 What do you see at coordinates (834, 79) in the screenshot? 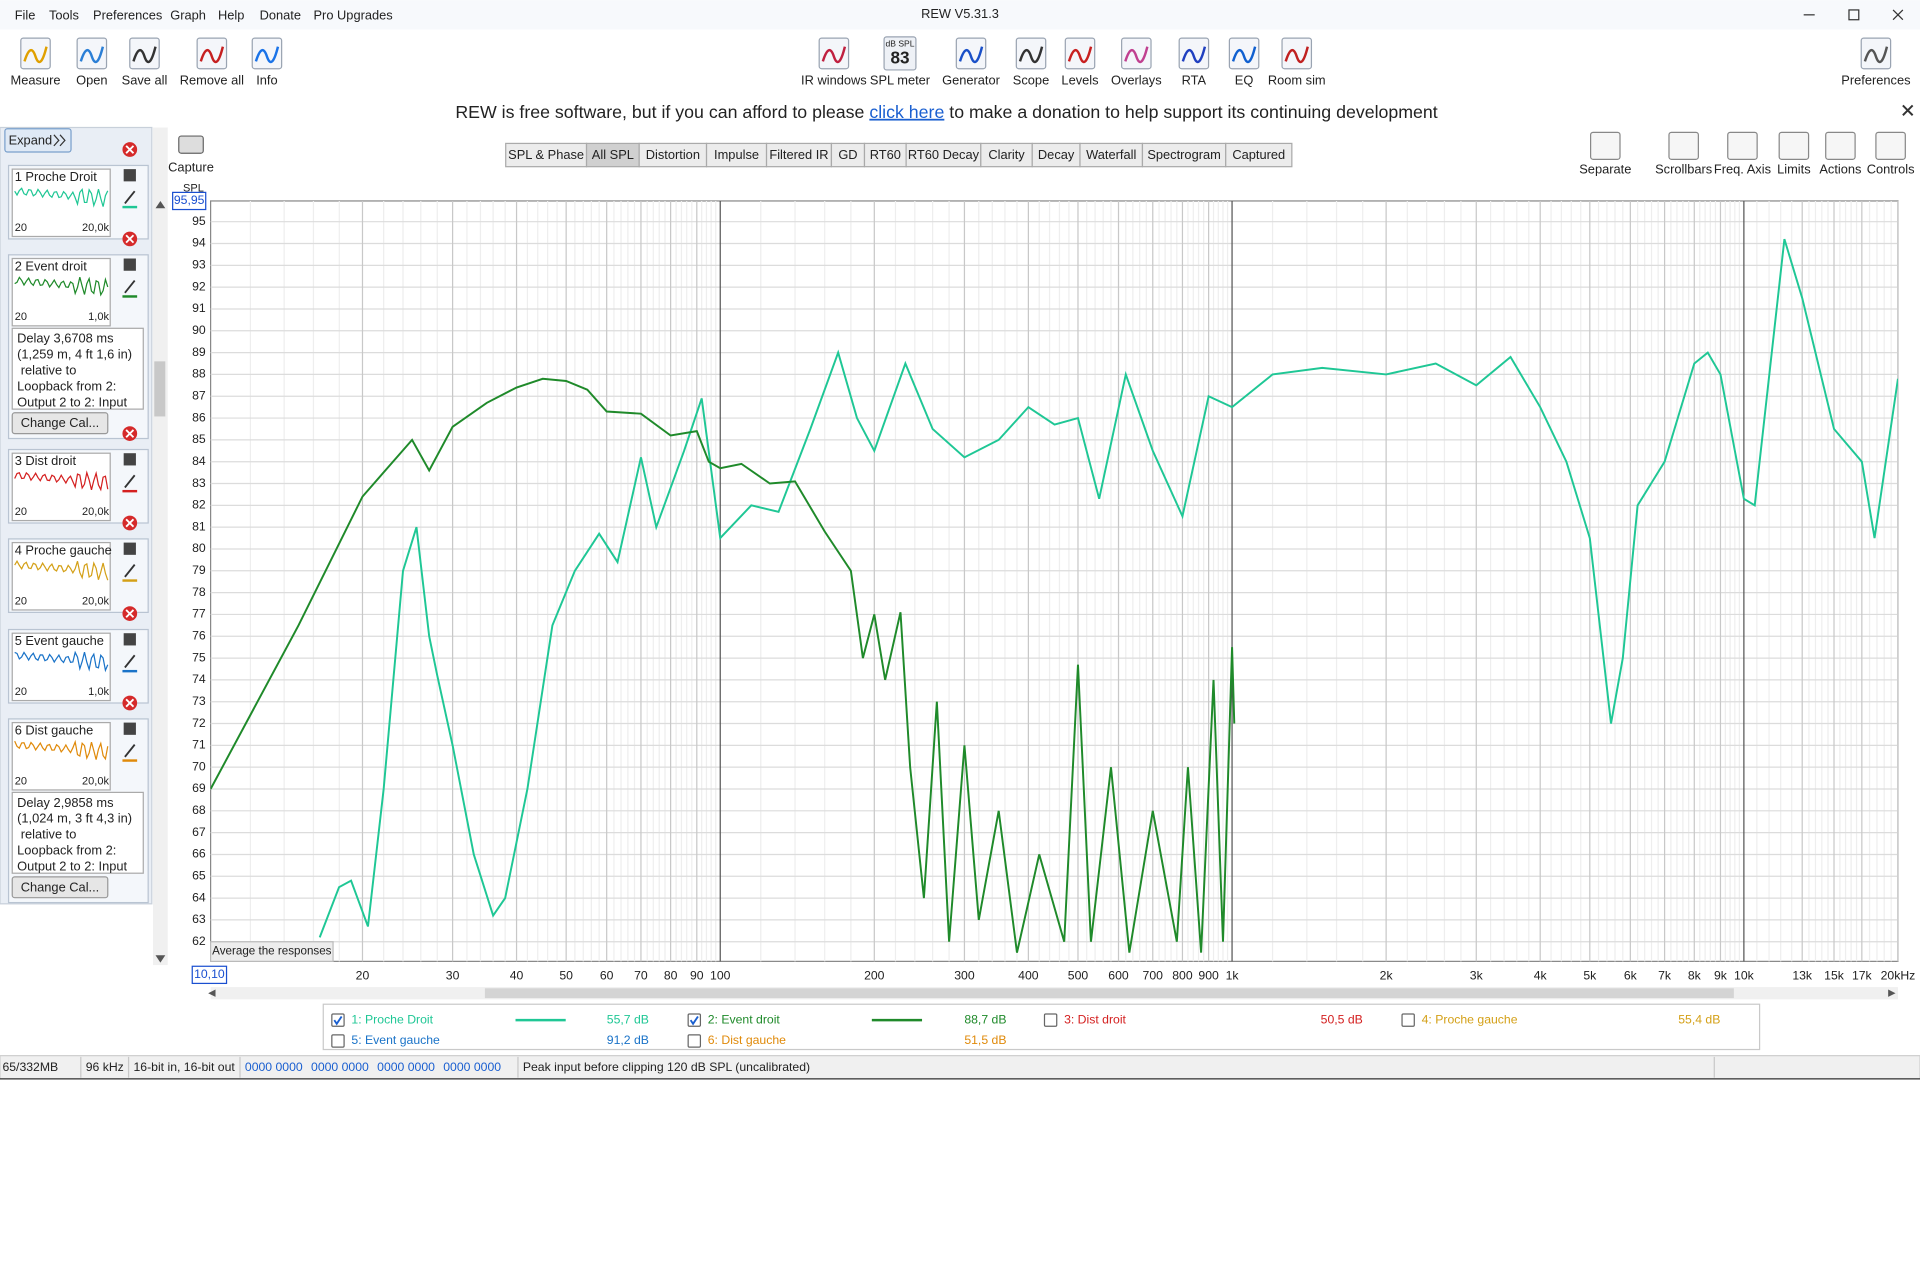
I see `toolbar-label: IR windows` at bounding box center [834, 79].